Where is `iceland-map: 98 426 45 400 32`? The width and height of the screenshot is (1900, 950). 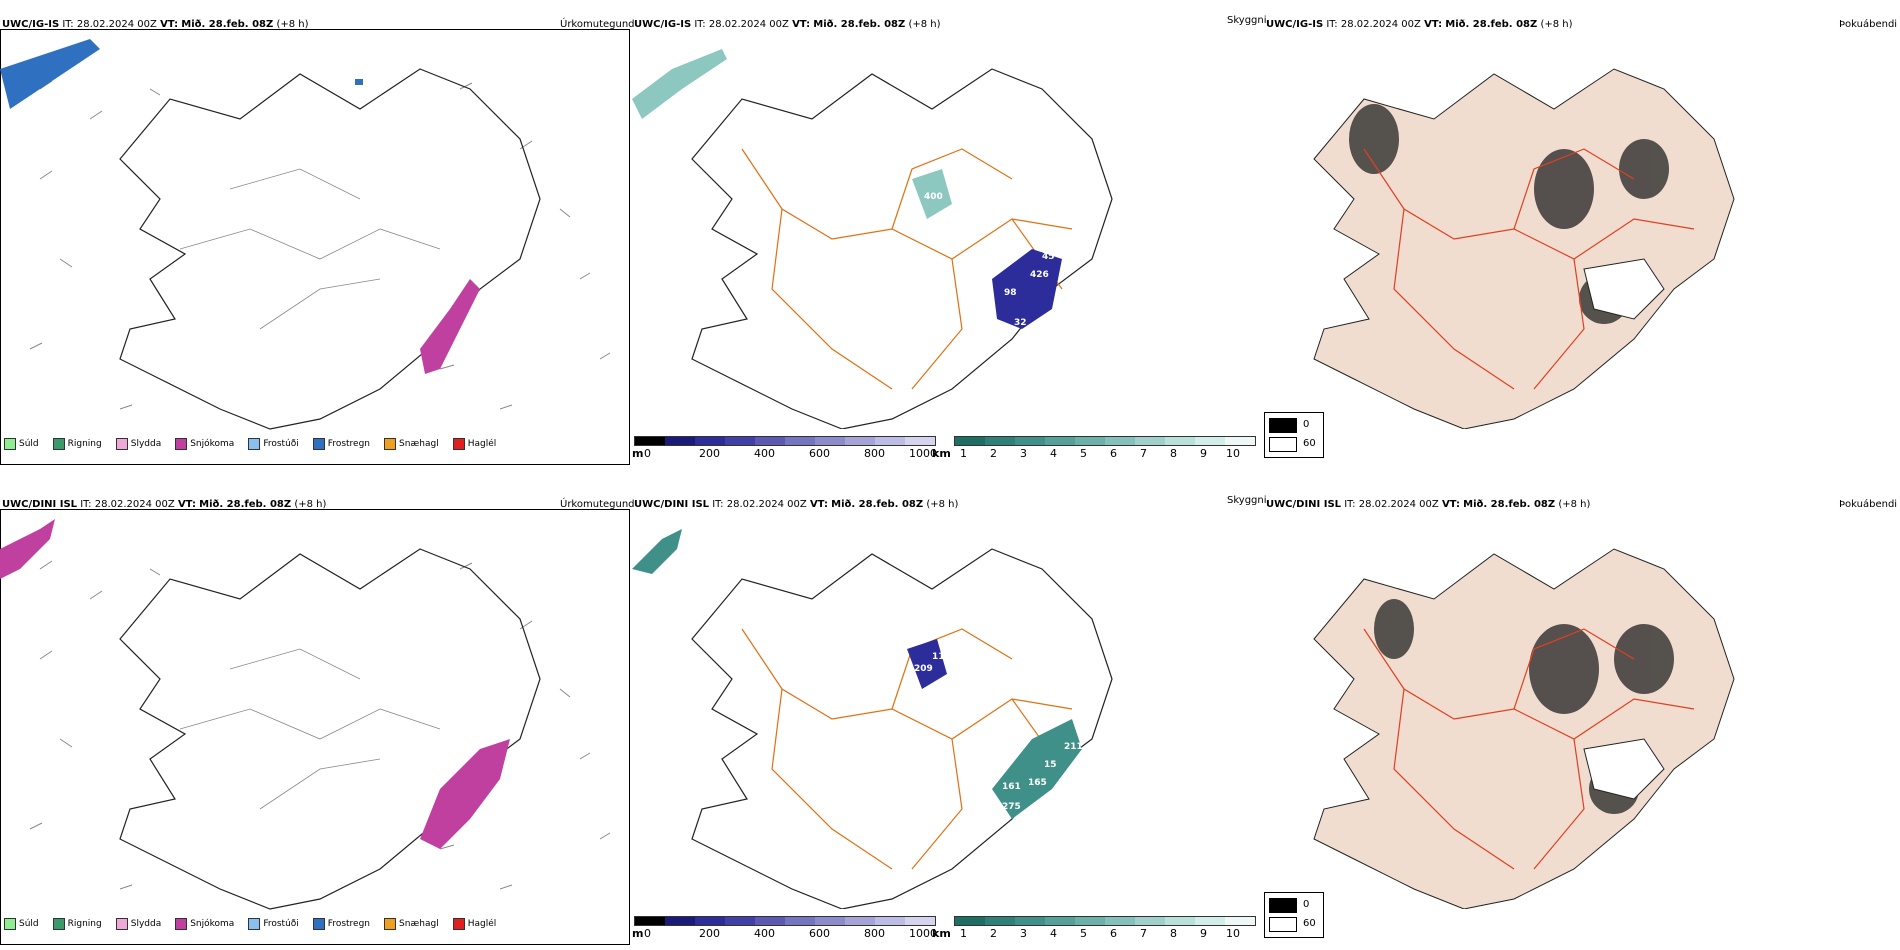 iceland-map: 98 426 45 400 32 is located at coordinates (872, 239).